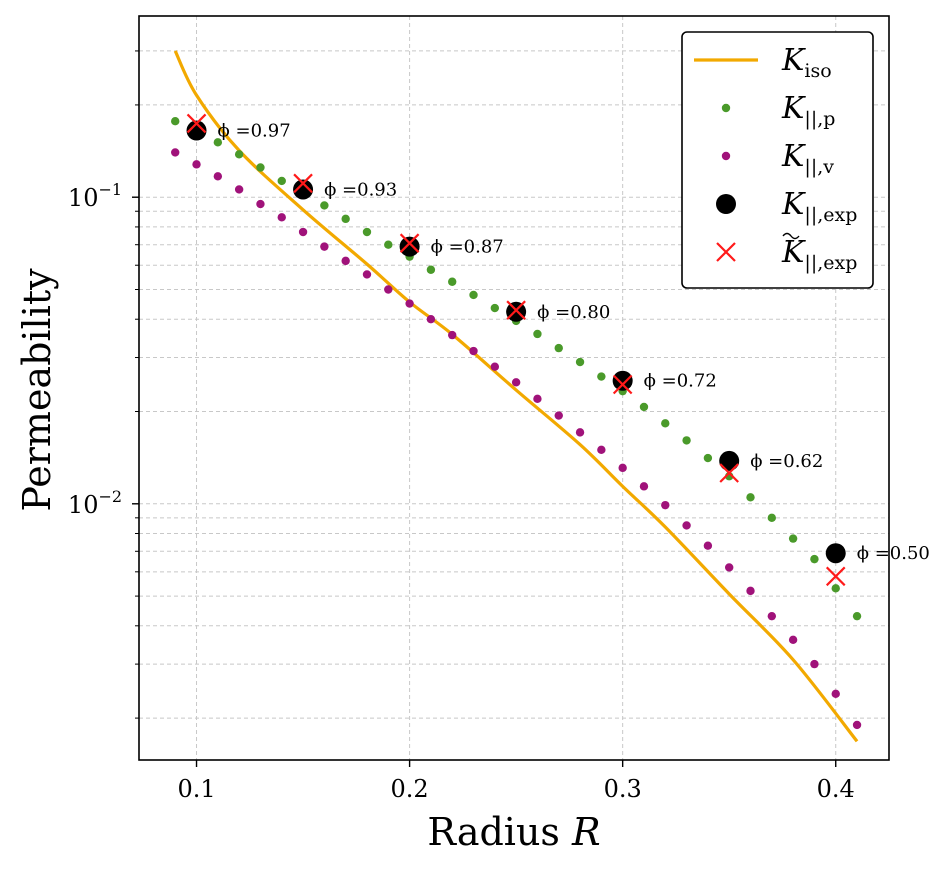  What do you see at coordinates (817, 71) in the screenshot?
I see `legend-label-subscript: iso` at bounding box center [817, 71].